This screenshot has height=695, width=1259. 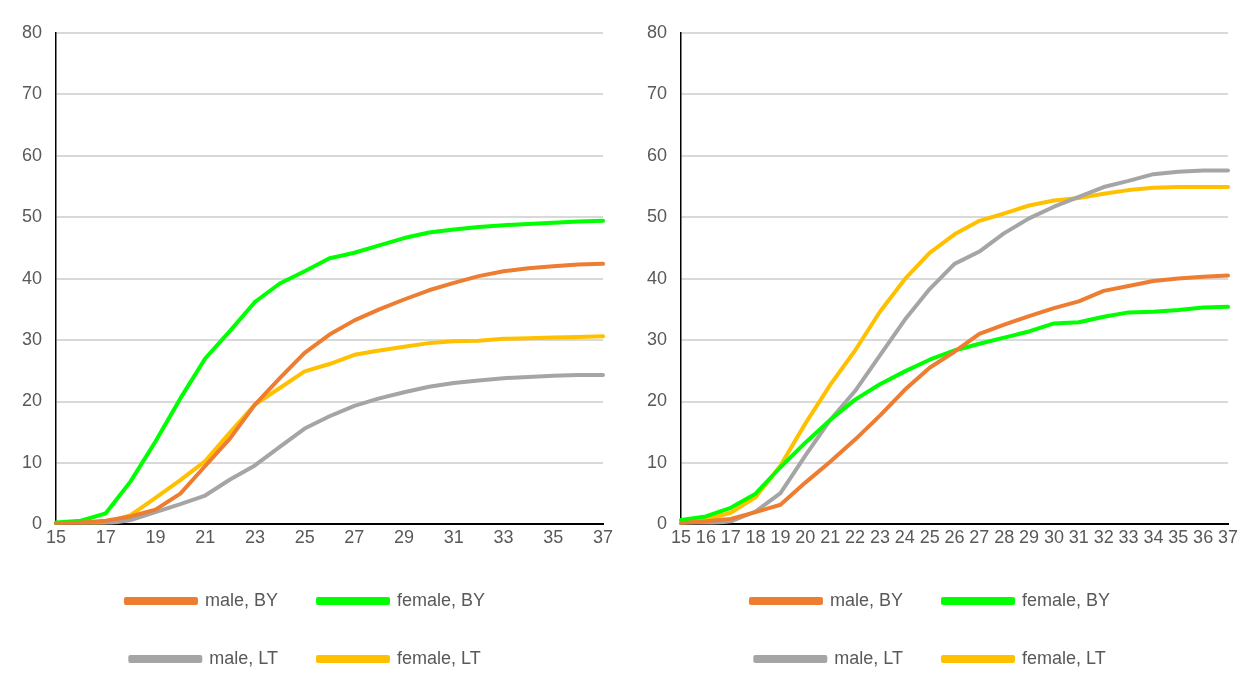 What do you see at coordinates (1053, 537) in the screenshot?
I see `x-tick-label: 30` at bounding box center [1053, 537].